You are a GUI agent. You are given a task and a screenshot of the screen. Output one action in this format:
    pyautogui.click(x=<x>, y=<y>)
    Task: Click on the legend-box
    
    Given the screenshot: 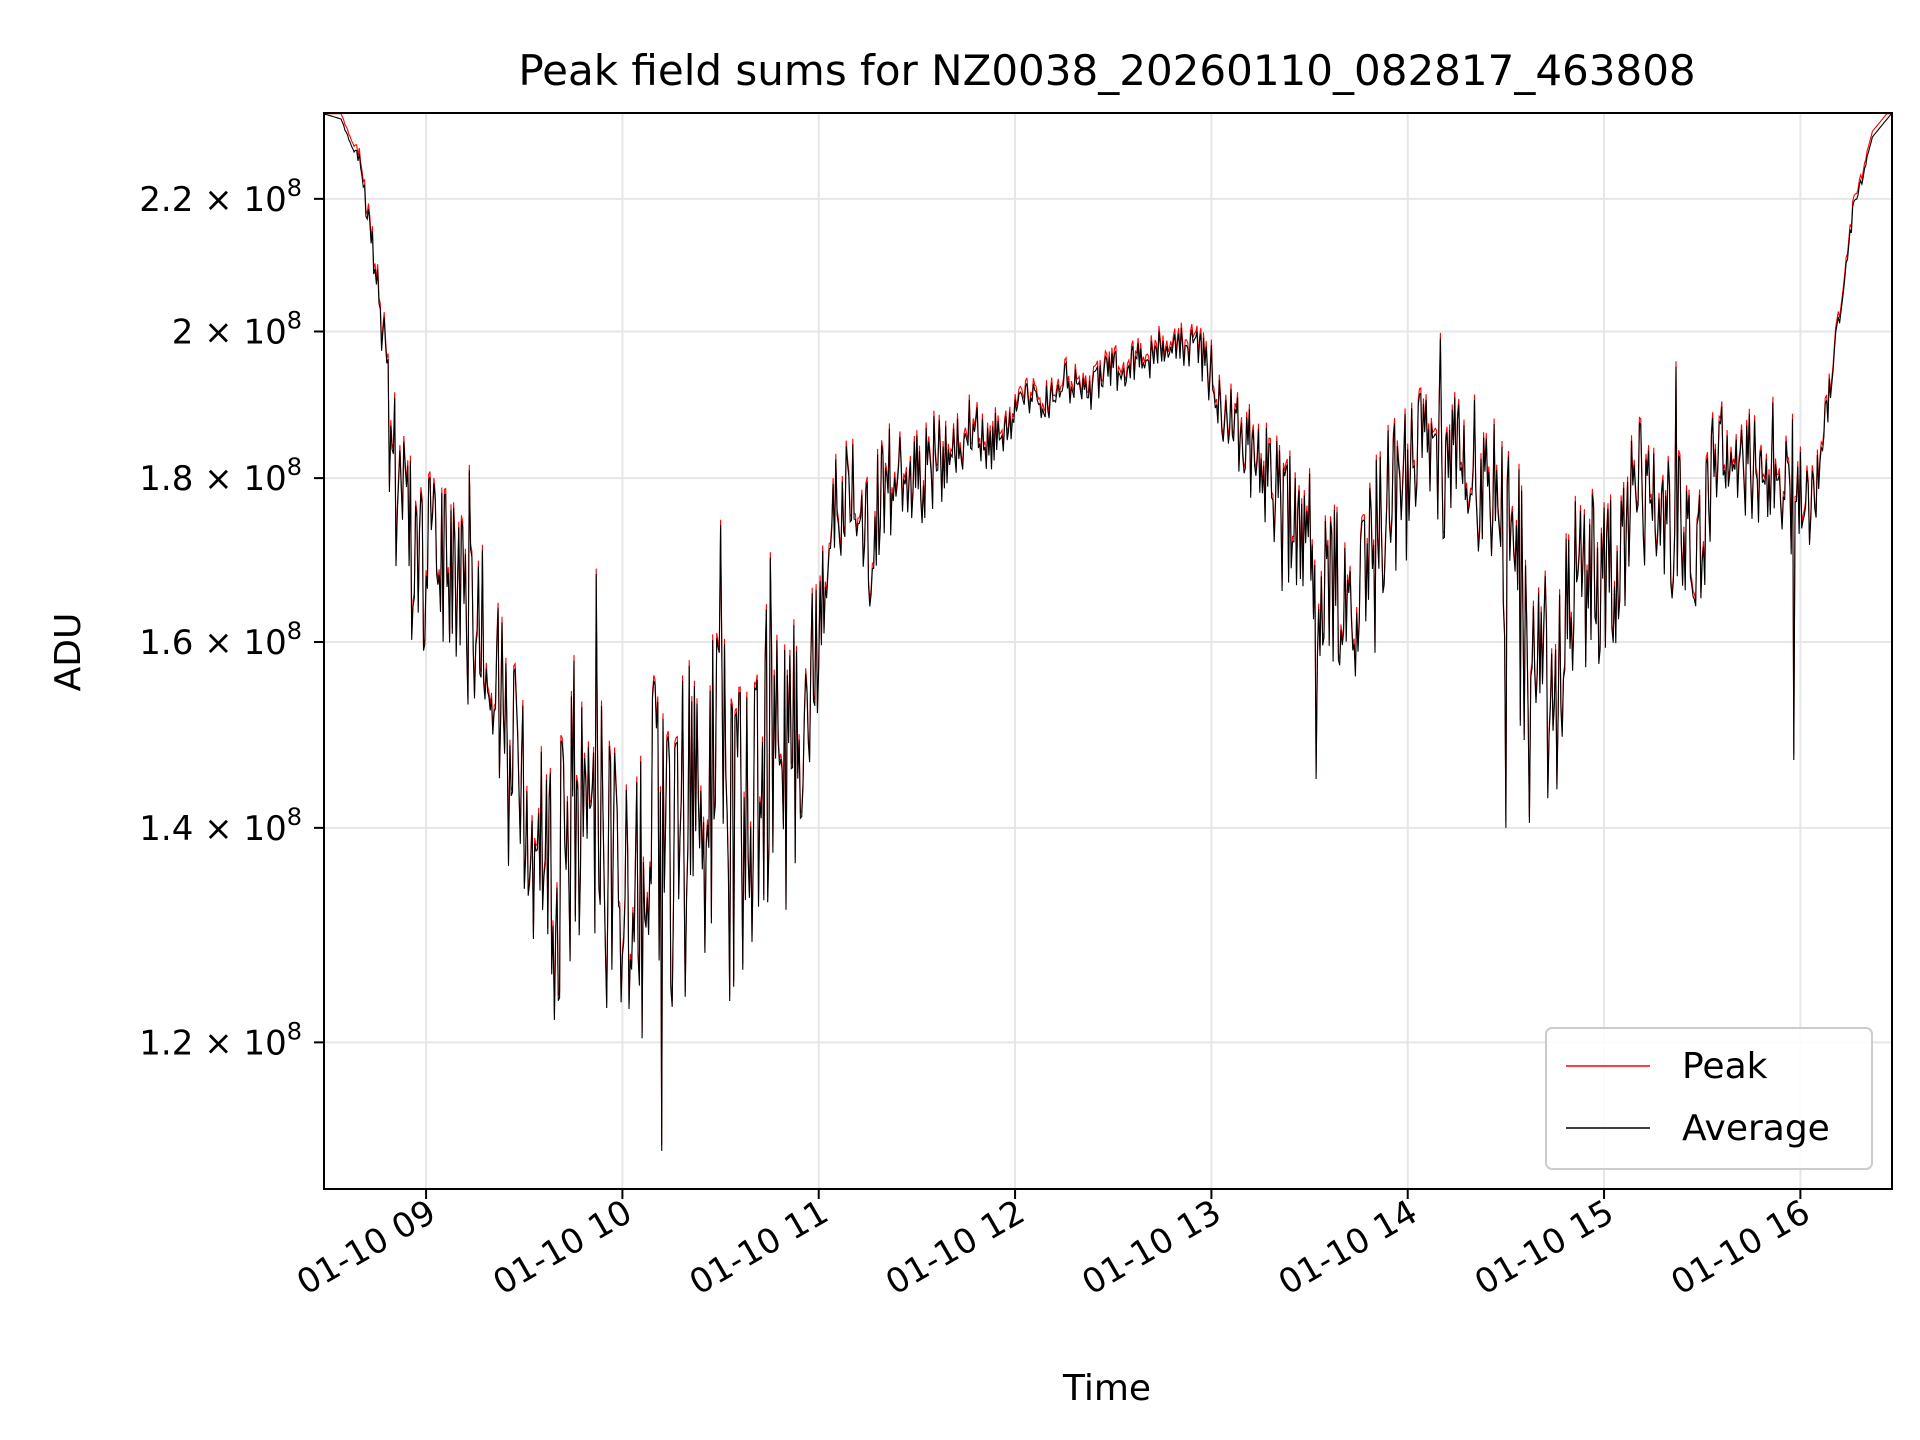 What is the action you would take?
    pyautogui.click(x=1709, y=1098)
    